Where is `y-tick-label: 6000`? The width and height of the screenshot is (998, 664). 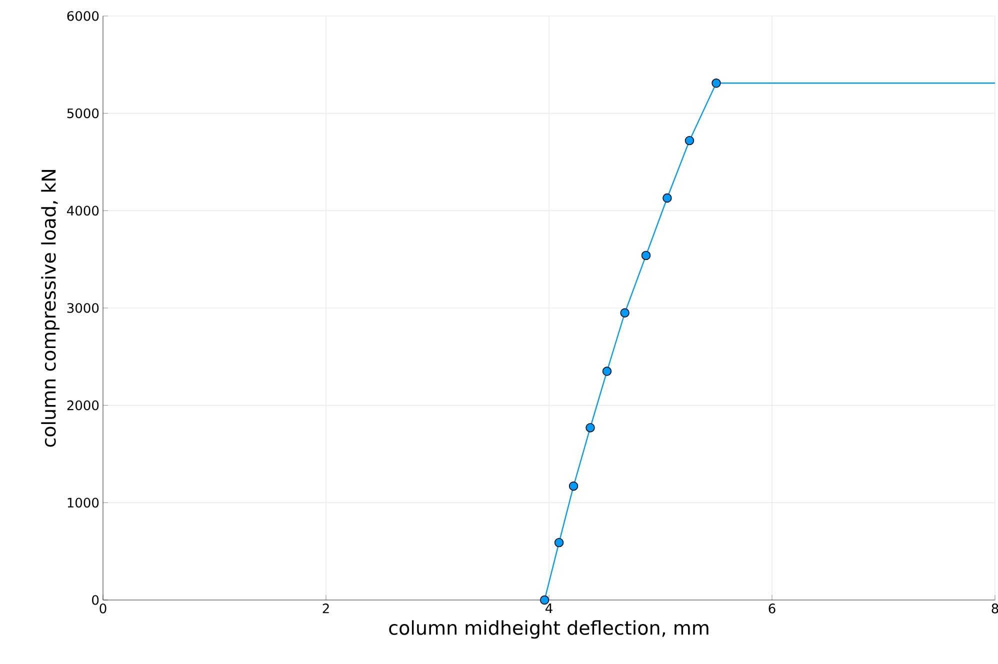 y-tick-label: 6000 is located at coordinates (83, 16).